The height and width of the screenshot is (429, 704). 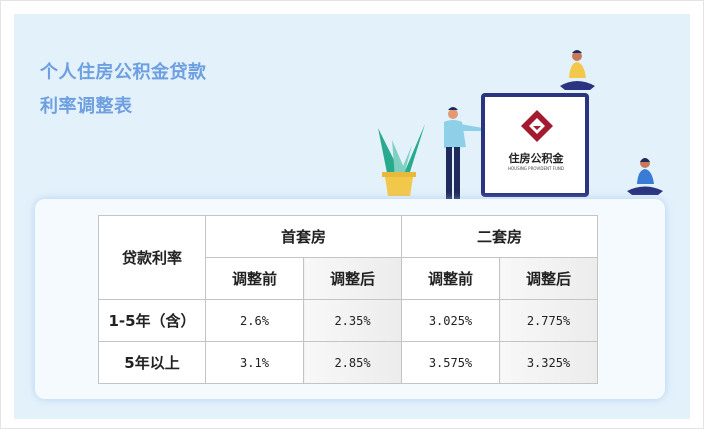 I want to click on rate-cell: 3.325%, so click(x=548, y=362).